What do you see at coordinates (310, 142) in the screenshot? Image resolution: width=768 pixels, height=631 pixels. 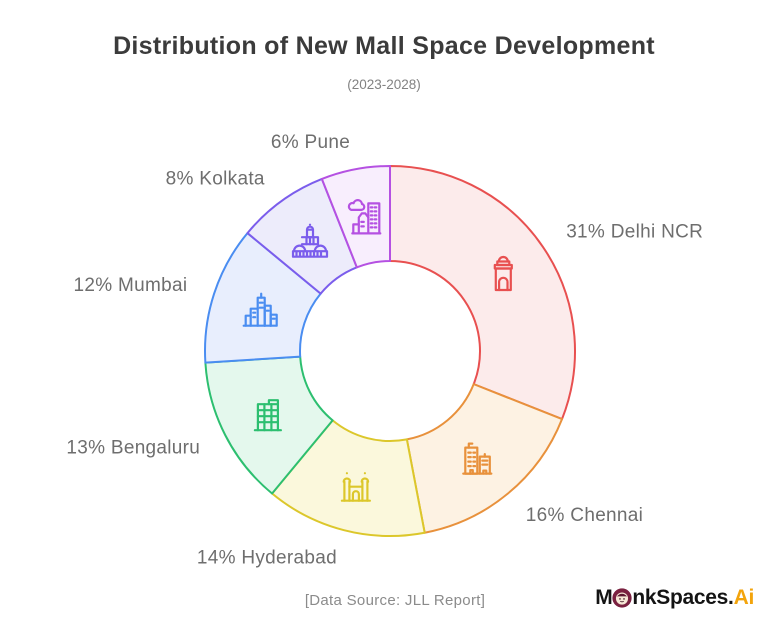 I see `slice-label-pune: 6% Pune` at bounding box center [310, 142].